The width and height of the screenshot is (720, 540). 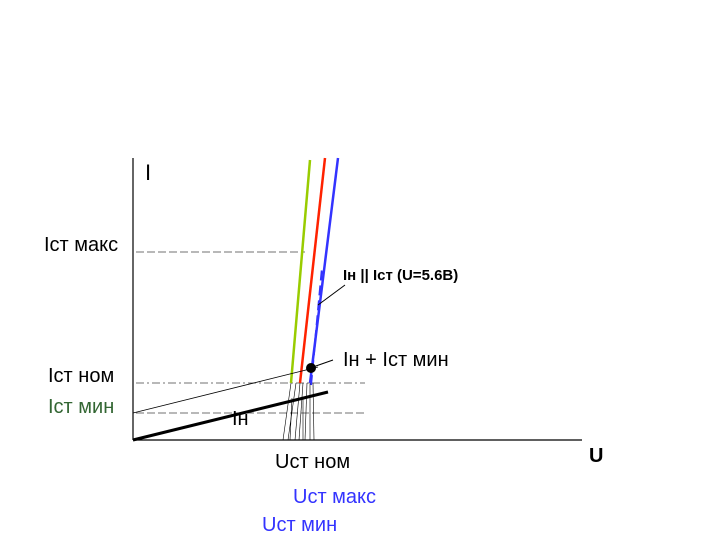 What do you see at coordinates (240, 419) in the screenshot?
I see `load-annotation: Iн` at bounding box center [240, 419].